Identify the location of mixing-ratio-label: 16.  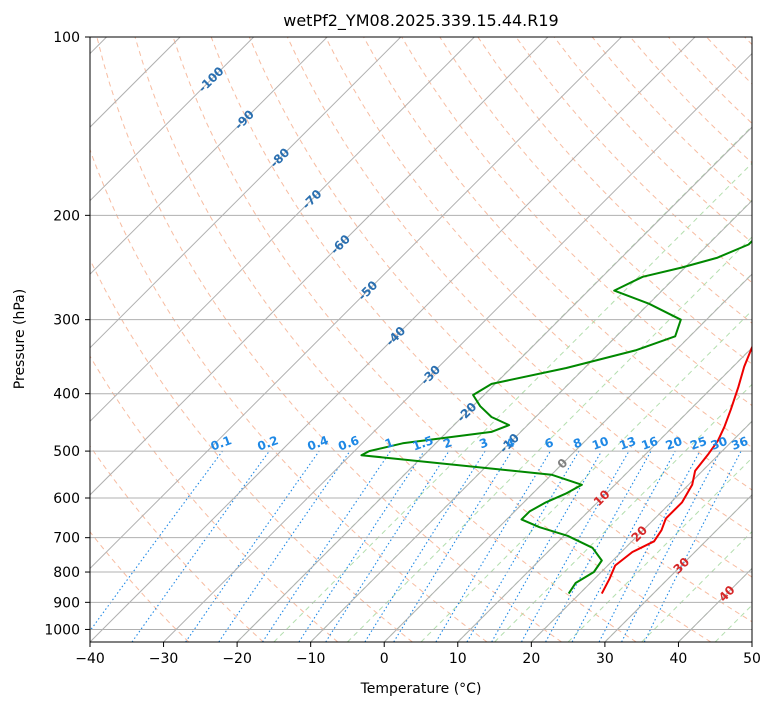
(649, 443).